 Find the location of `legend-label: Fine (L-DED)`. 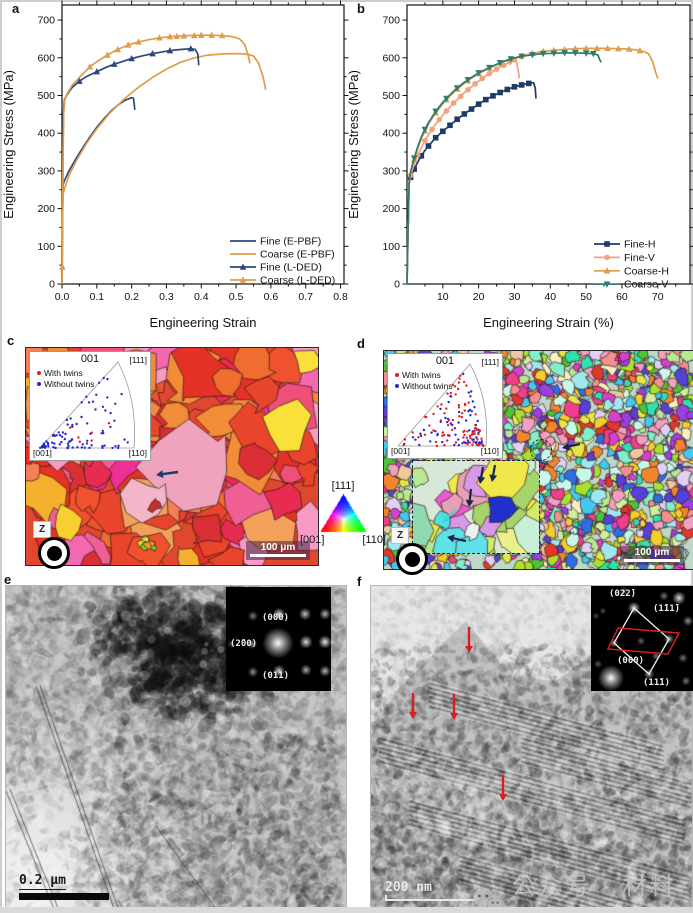

legend-label: Fine (L-DED) is located at coordinates (291, 268).